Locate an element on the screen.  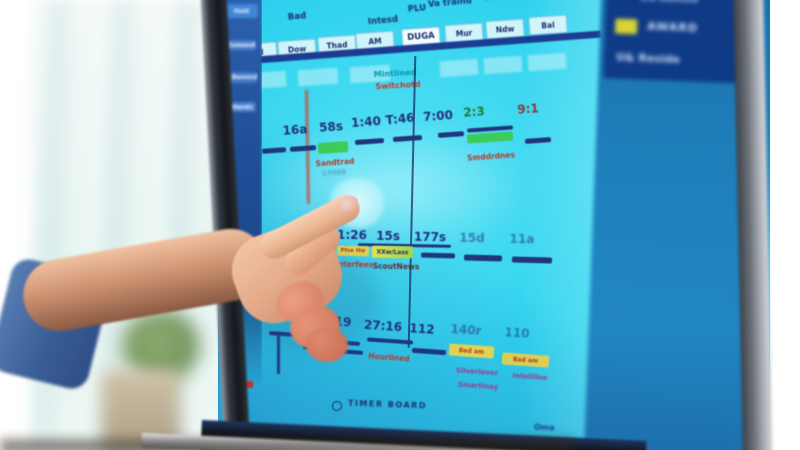
award-flag-icon is located at coordinates (626, 26).